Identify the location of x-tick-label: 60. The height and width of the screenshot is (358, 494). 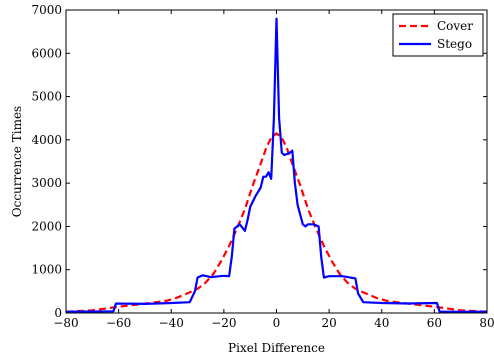
(434, 323).